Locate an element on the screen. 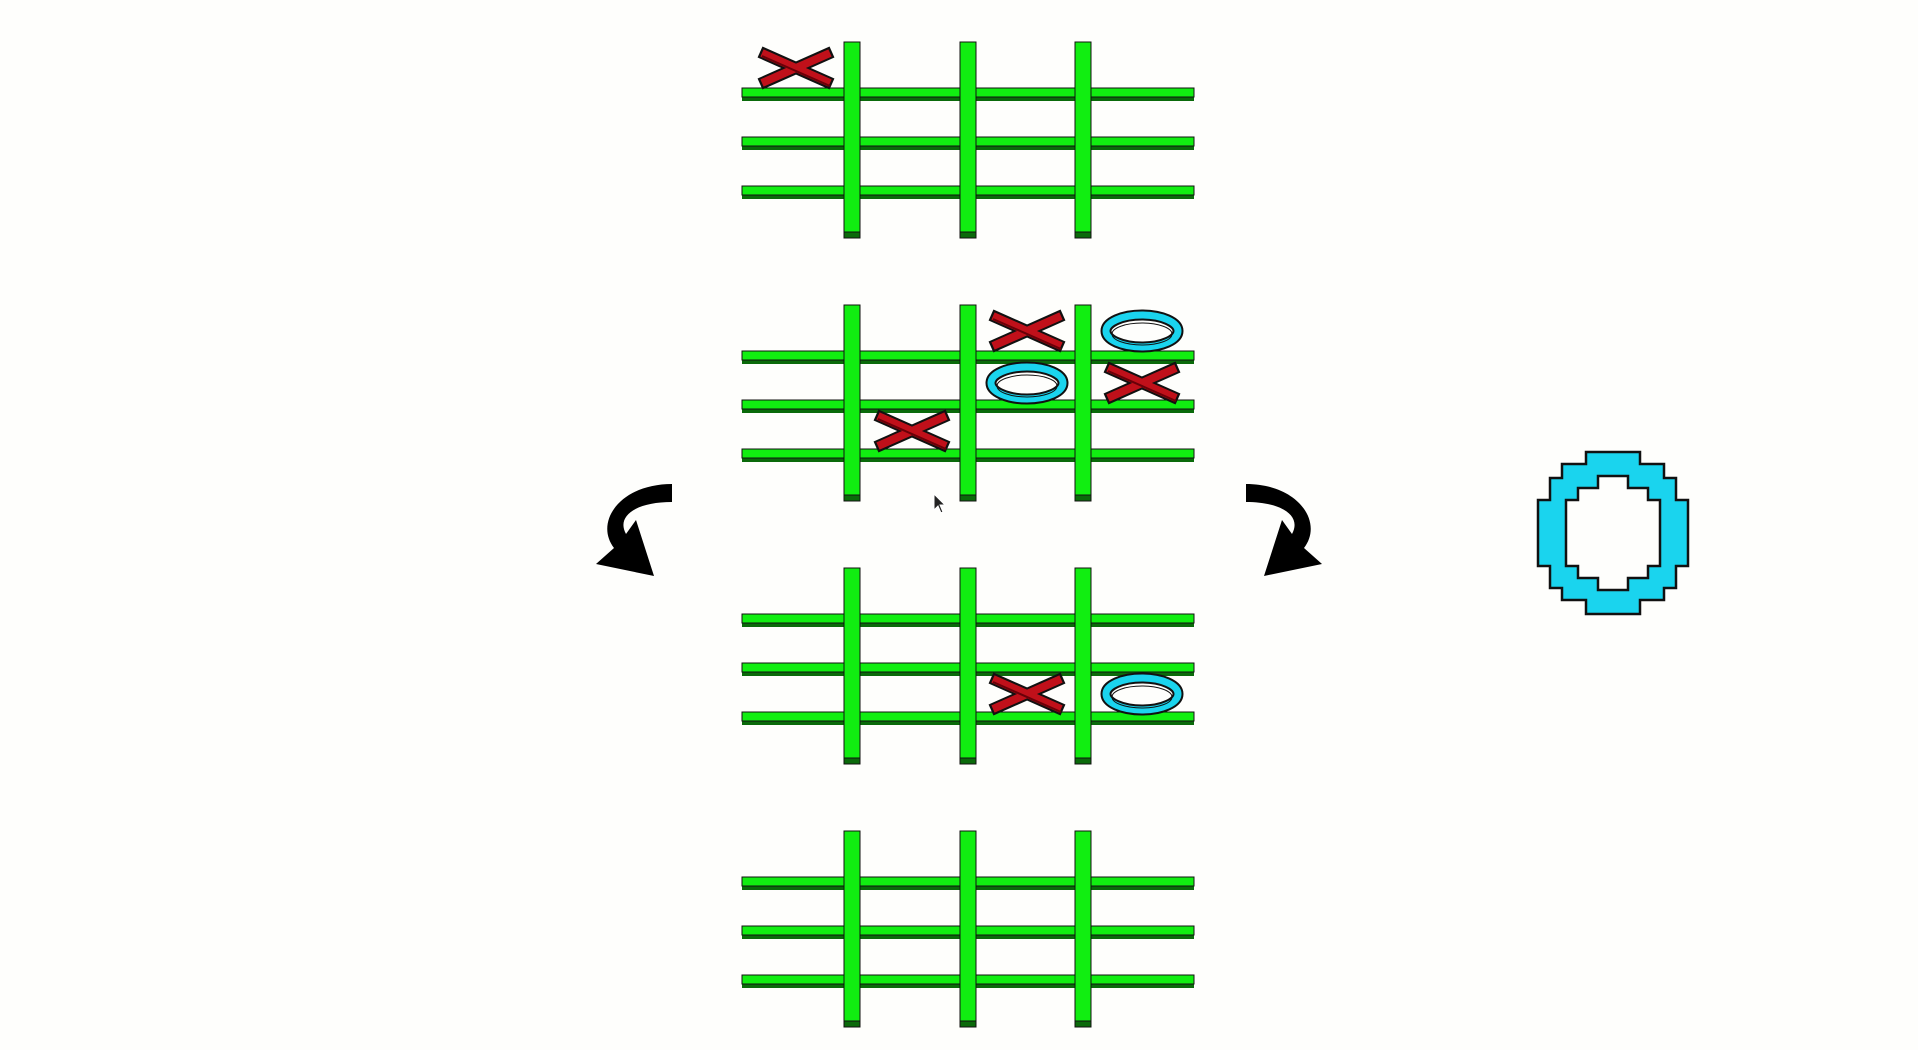  cell-l2-r2-c1 is located at coordinates (912, 383).